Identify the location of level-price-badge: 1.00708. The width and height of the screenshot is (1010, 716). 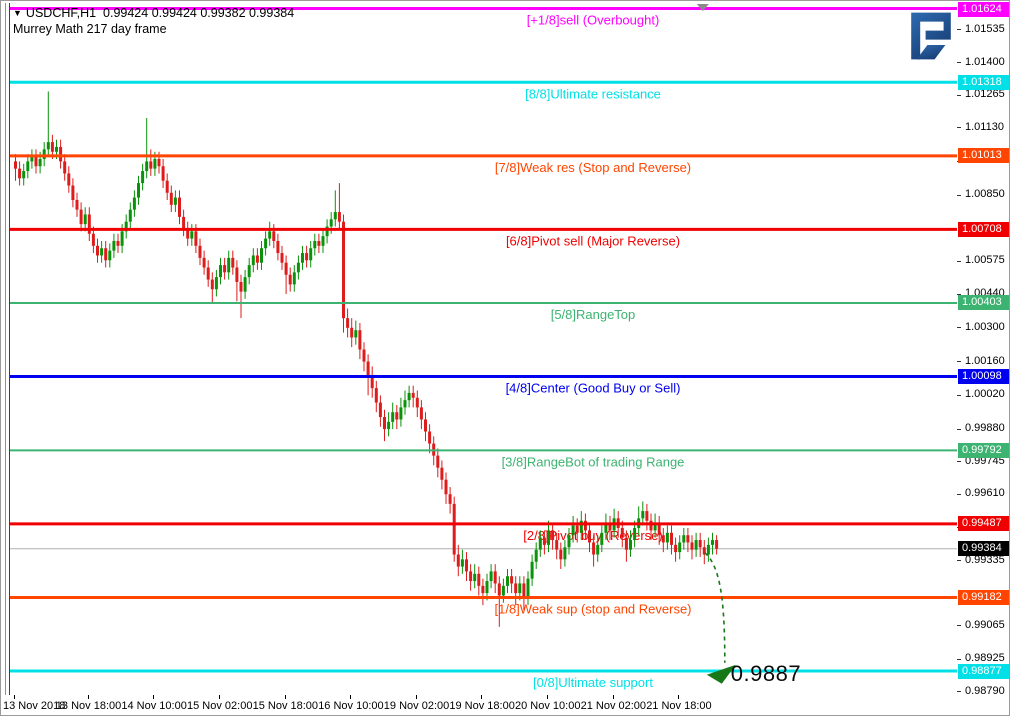
(983, 229).